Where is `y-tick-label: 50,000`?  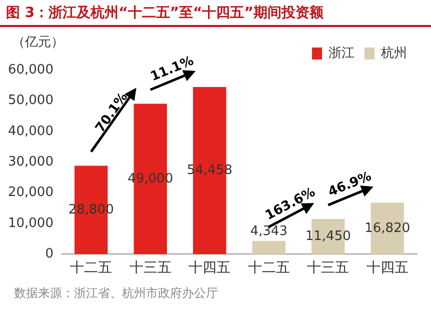
y-tick-label: 50,000 is located at coordinates (31, 100).